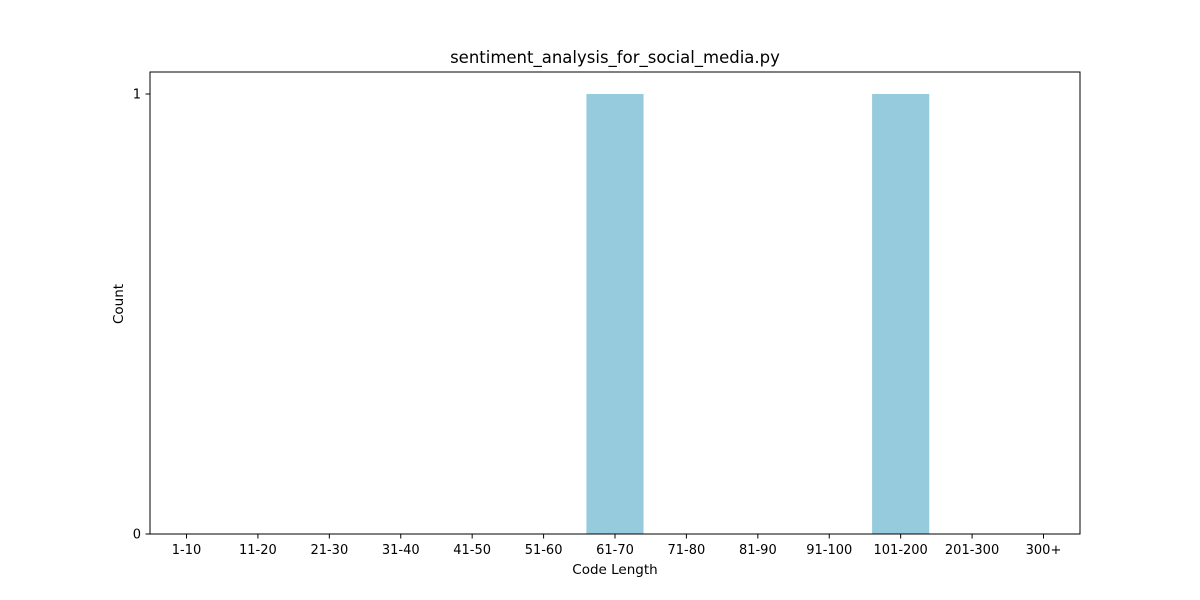 The image size is (1200, 600). What do you see at coordinates (401, 550) in the screenshot?
I see `x-tick-label: 31-40` at bounding box center [401, 550].